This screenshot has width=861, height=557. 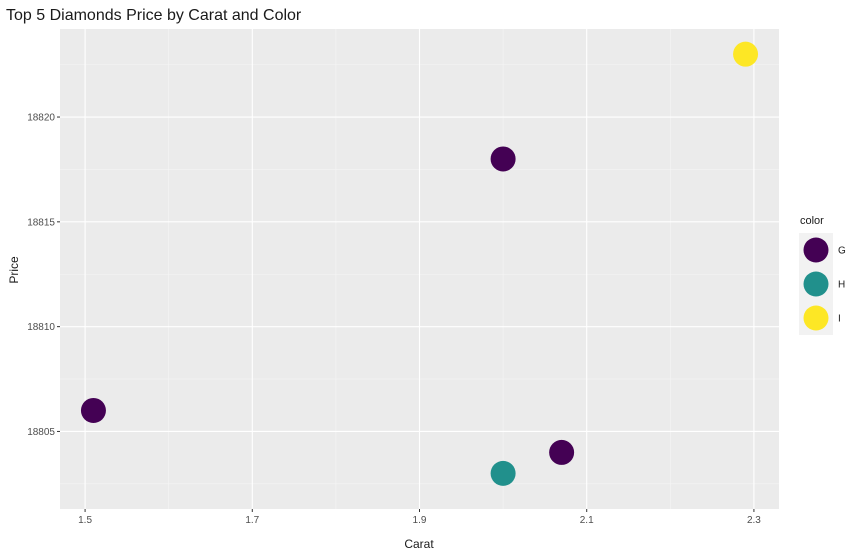 I want to click on legend-label: G, so click(x=842, y=251).